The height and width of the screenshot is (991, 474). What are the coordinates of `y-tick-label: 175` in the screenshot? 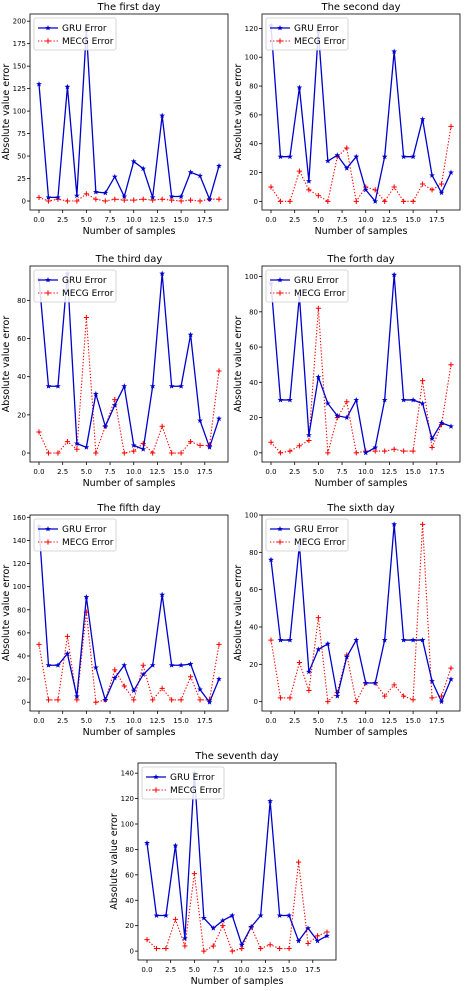 It's located at (19, 44).